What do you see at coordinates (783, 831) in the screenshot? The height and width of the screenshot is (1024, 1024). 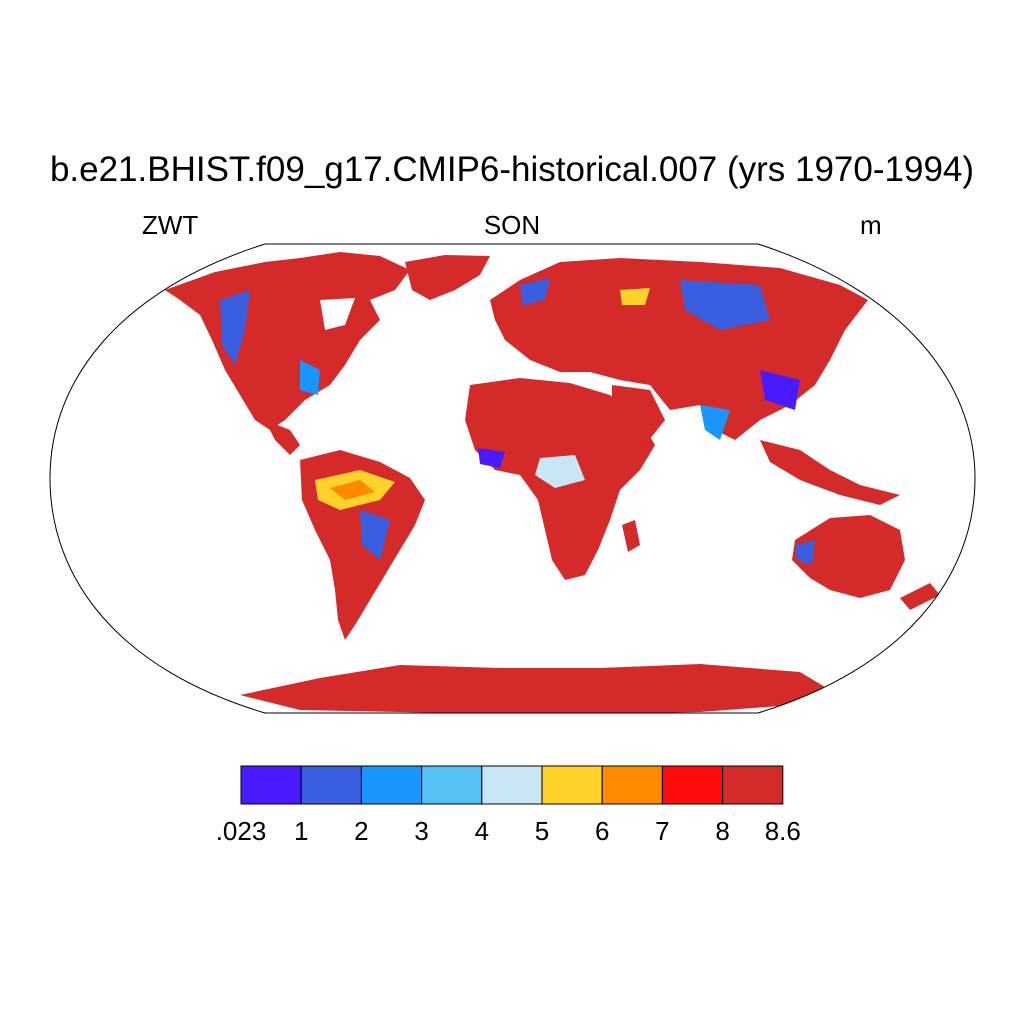 I see `colorbar-label: 8.6` at bounding box center [783, 831].